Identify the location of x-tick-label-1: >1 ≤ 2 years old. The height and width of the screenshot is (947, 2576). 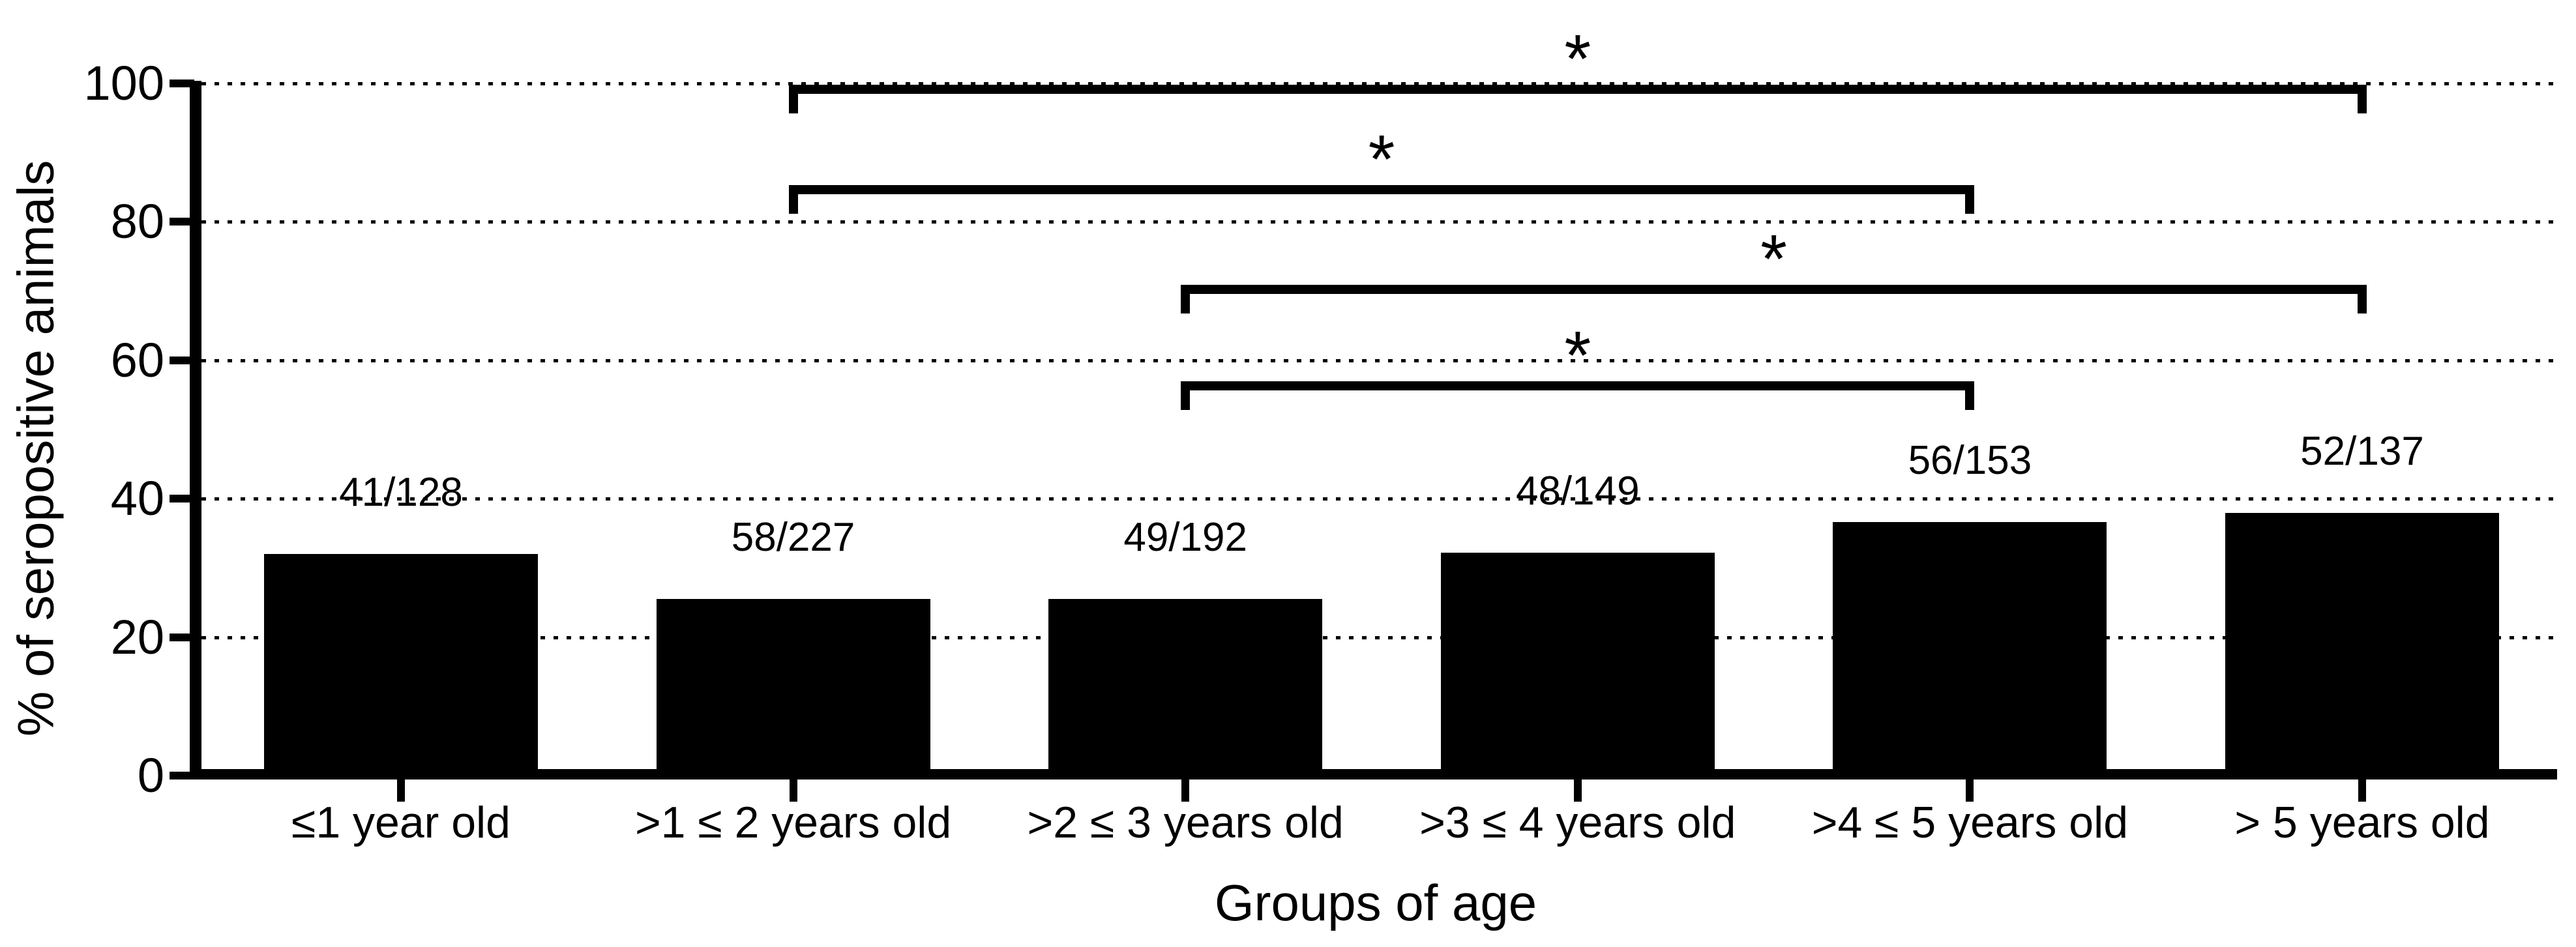
(793, 823).